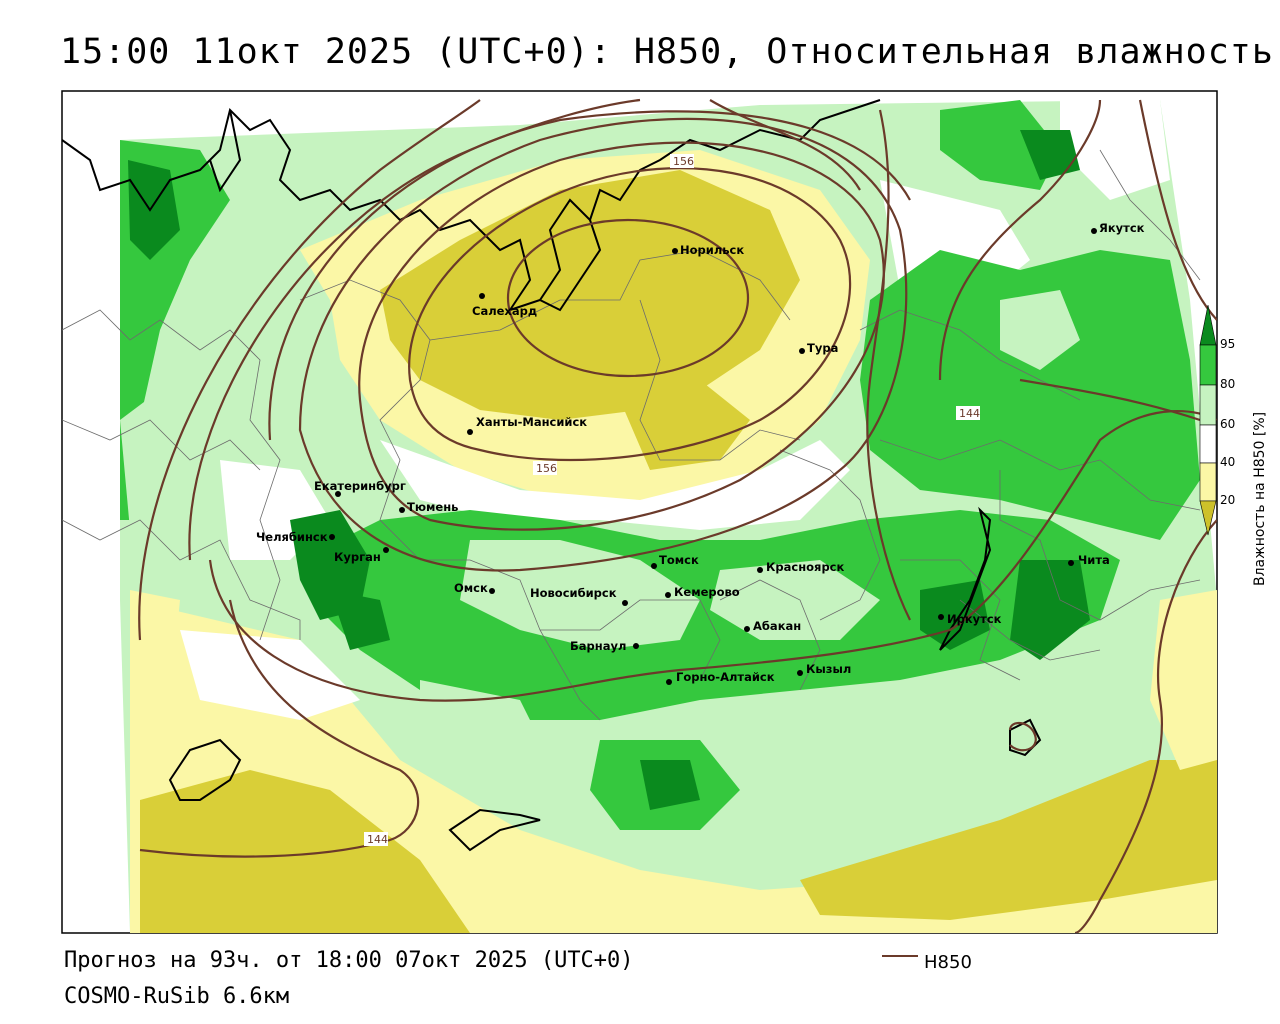  I want to click on city-label: Иркутск, so click(974, 619).